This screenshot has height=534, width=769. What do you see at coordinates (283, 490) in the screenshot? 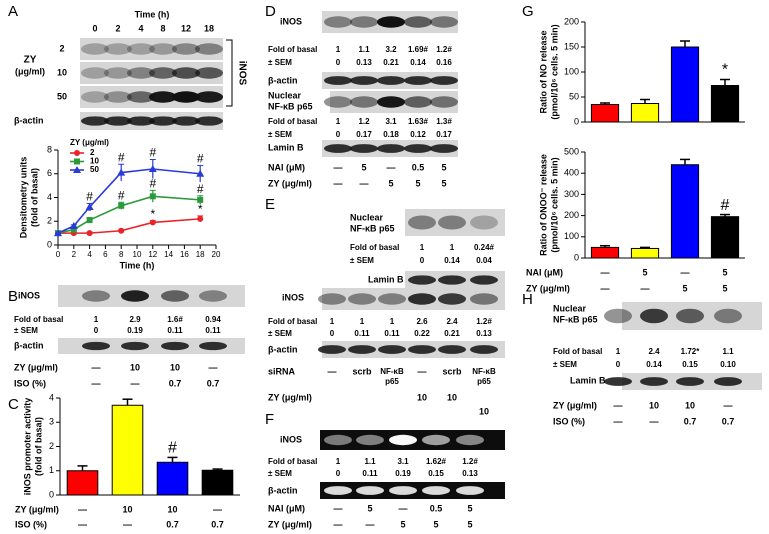
I see `label: β-actin` at bounding box center [283, 490].